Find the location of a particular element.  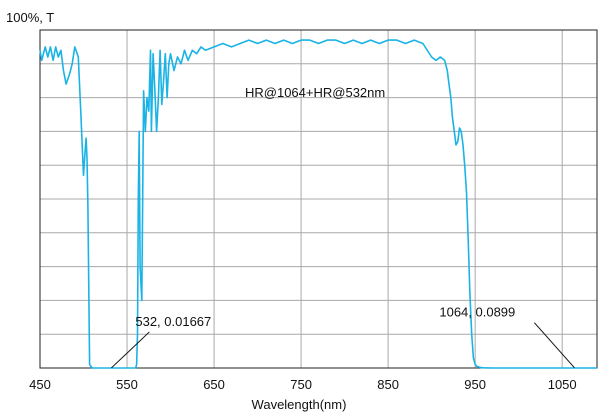

x-tick-label: 950 is located at coordinates (475, 384).